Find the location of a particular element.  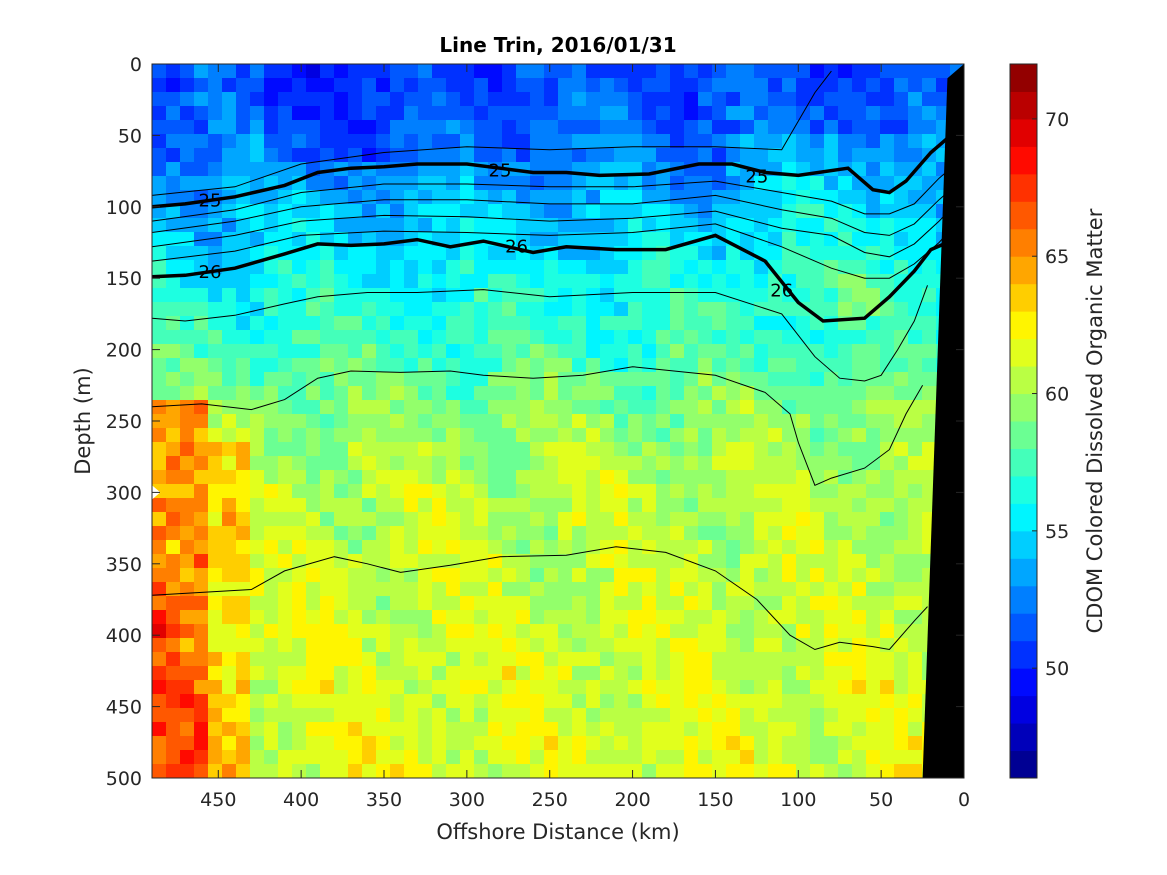

y-tick-label: 250 is located at coordinates (124, 422).